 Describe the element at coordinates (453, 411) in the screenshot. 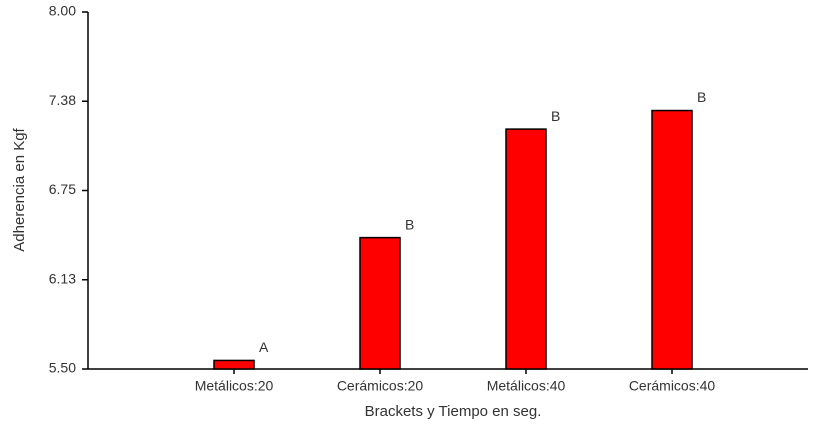

I see `x-axis-title: Brackets y Tiempo en seg.` at that location.